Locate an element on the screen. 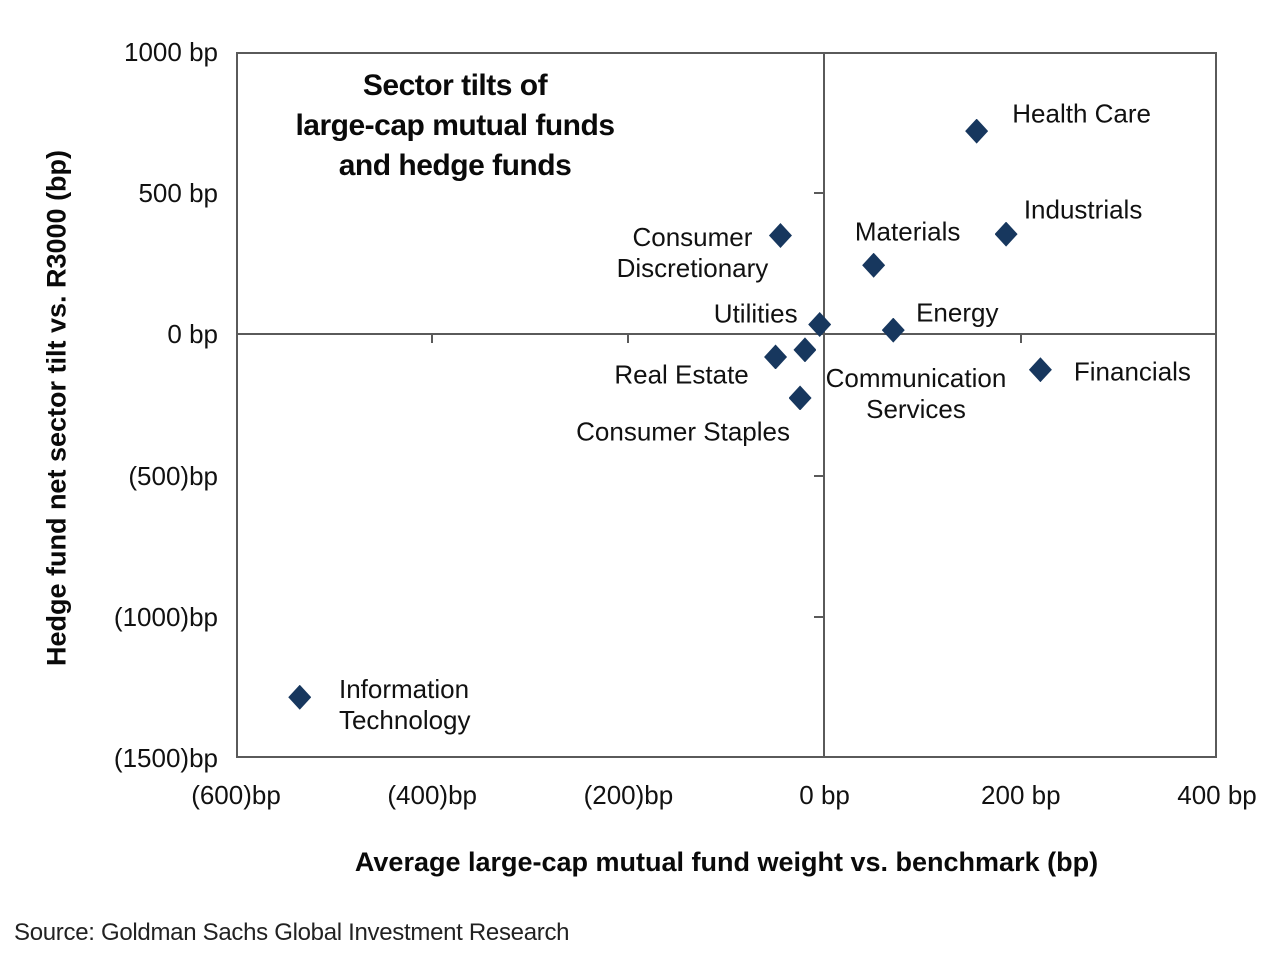  data-point-label-line: Materials is located at coordinates (907, 231).